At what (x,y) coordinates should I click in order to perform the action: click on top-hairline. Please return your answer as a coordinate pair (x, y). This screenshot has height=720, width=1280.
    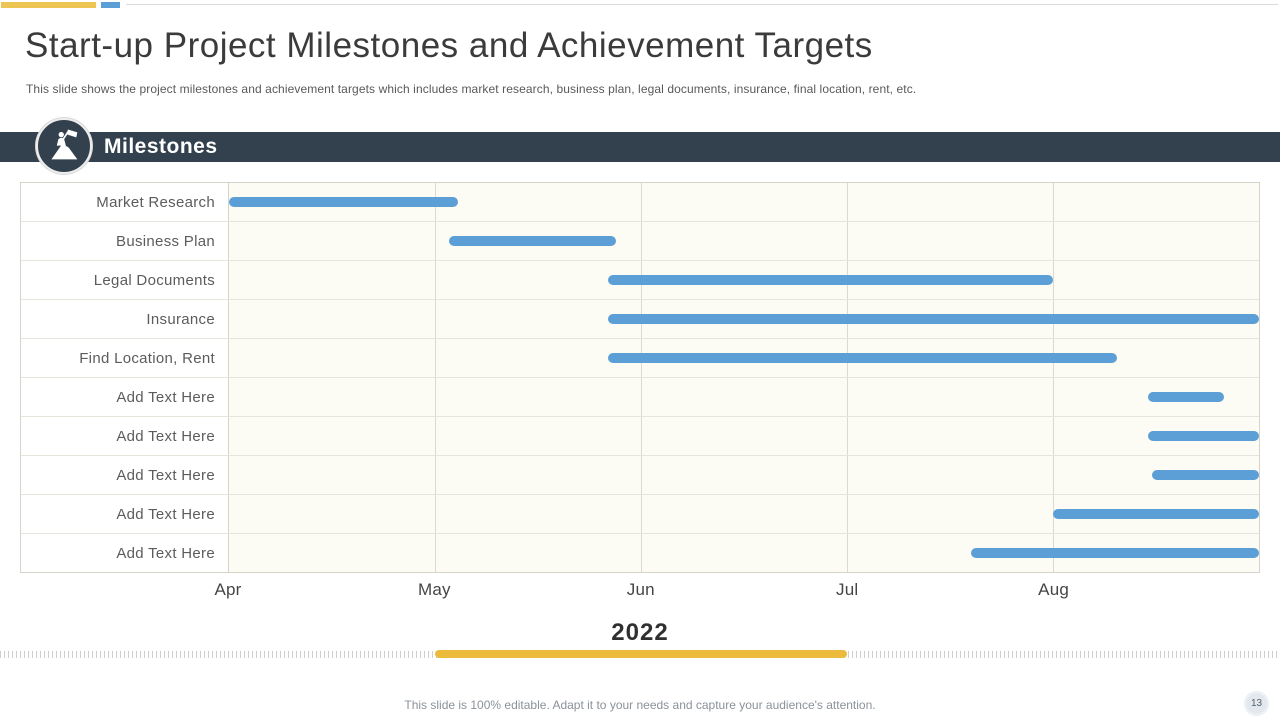
    Looking at the image, I should click on (702, 4).